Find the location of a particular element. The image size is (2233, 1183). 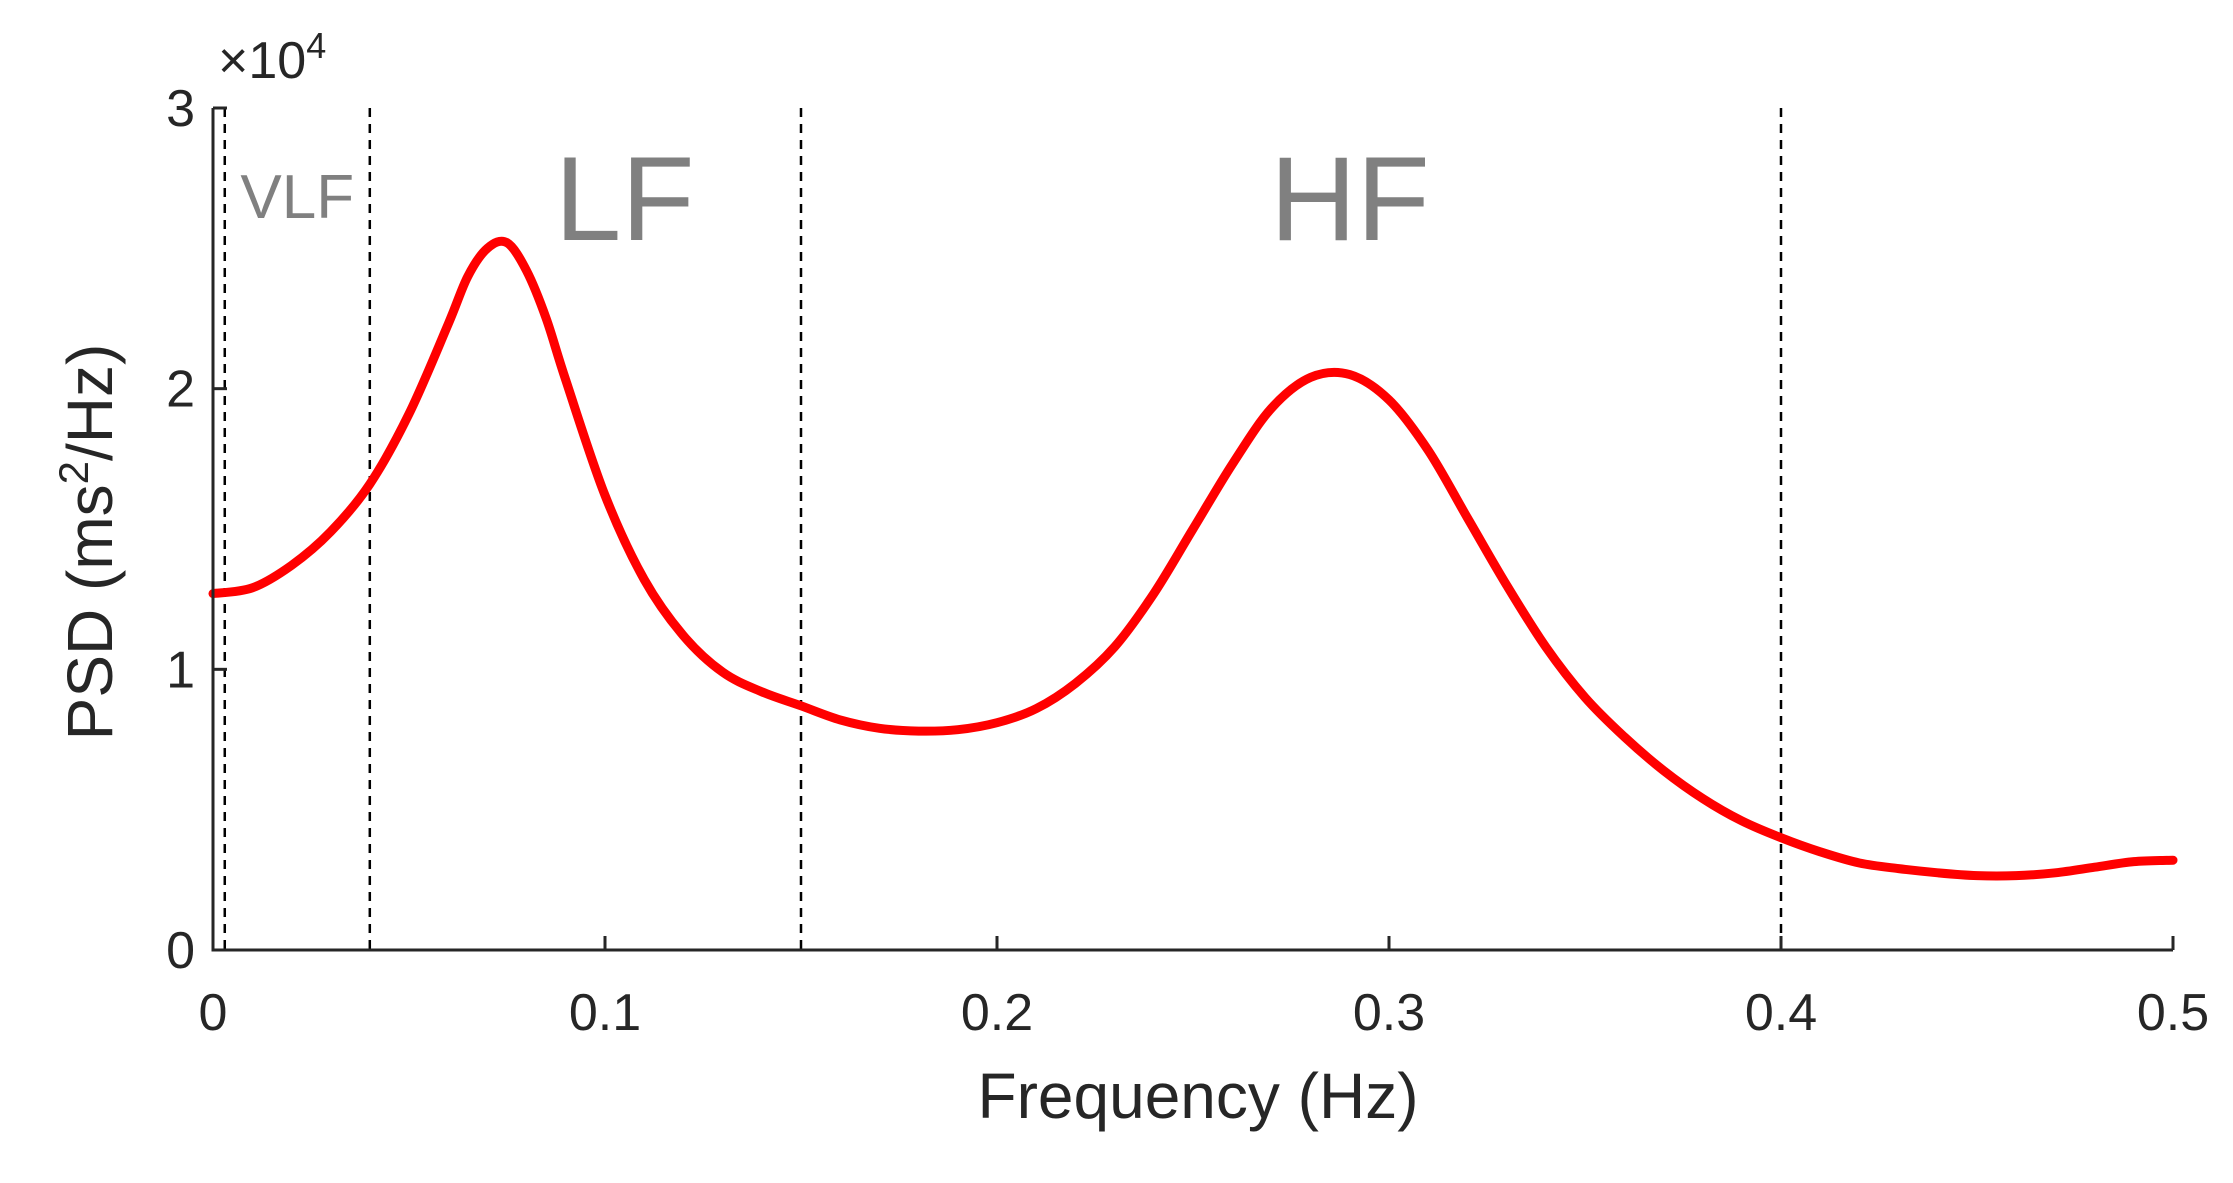

y-axis-title-superscript: 2 is located at coordinates (73, 472).